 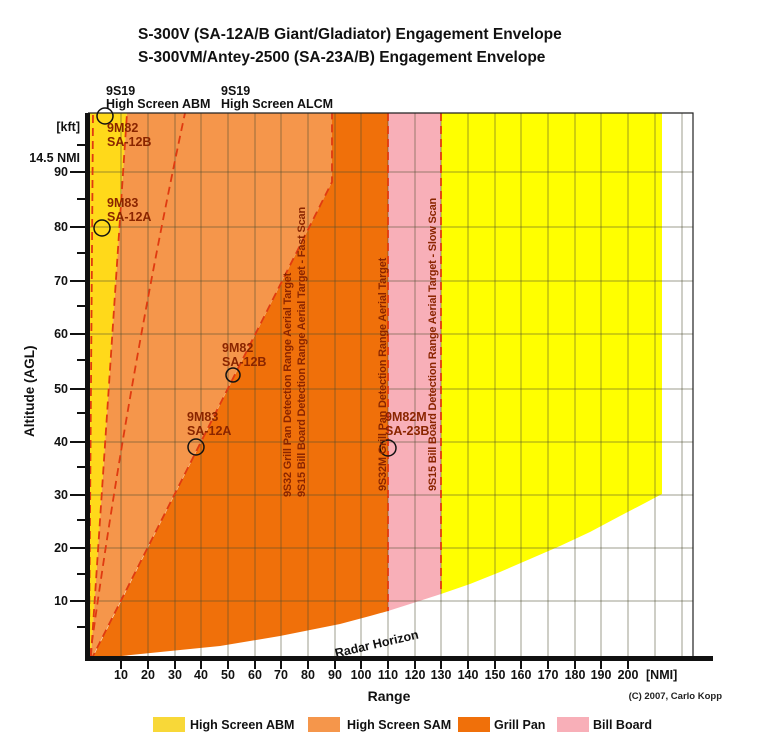 What do you see at coordinates (308, 675) in the screenshot?
I see `x-tick-80: 80` at bounding box center [308, 675].